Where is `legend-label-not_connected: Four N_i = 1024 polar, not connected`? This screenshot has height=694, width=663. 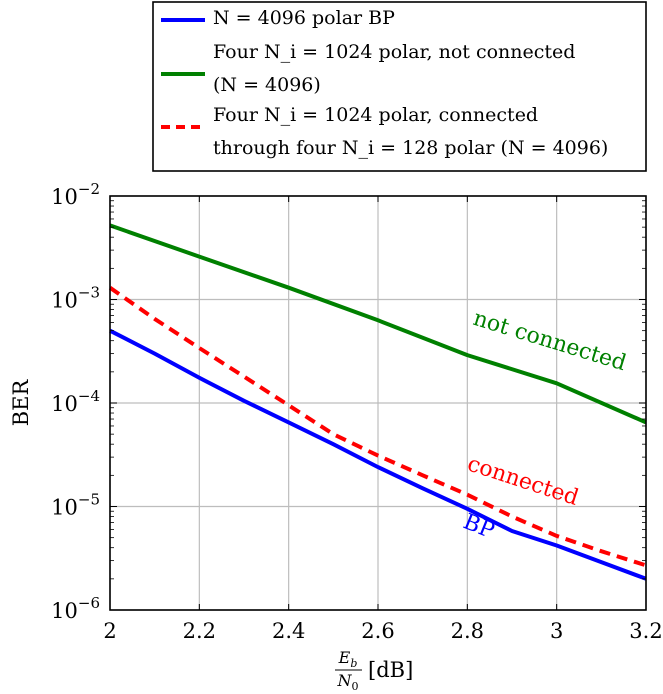
legend-label-not_connected: Four N_i = 1024 polar, not connected is located at coordinates (394, 52).